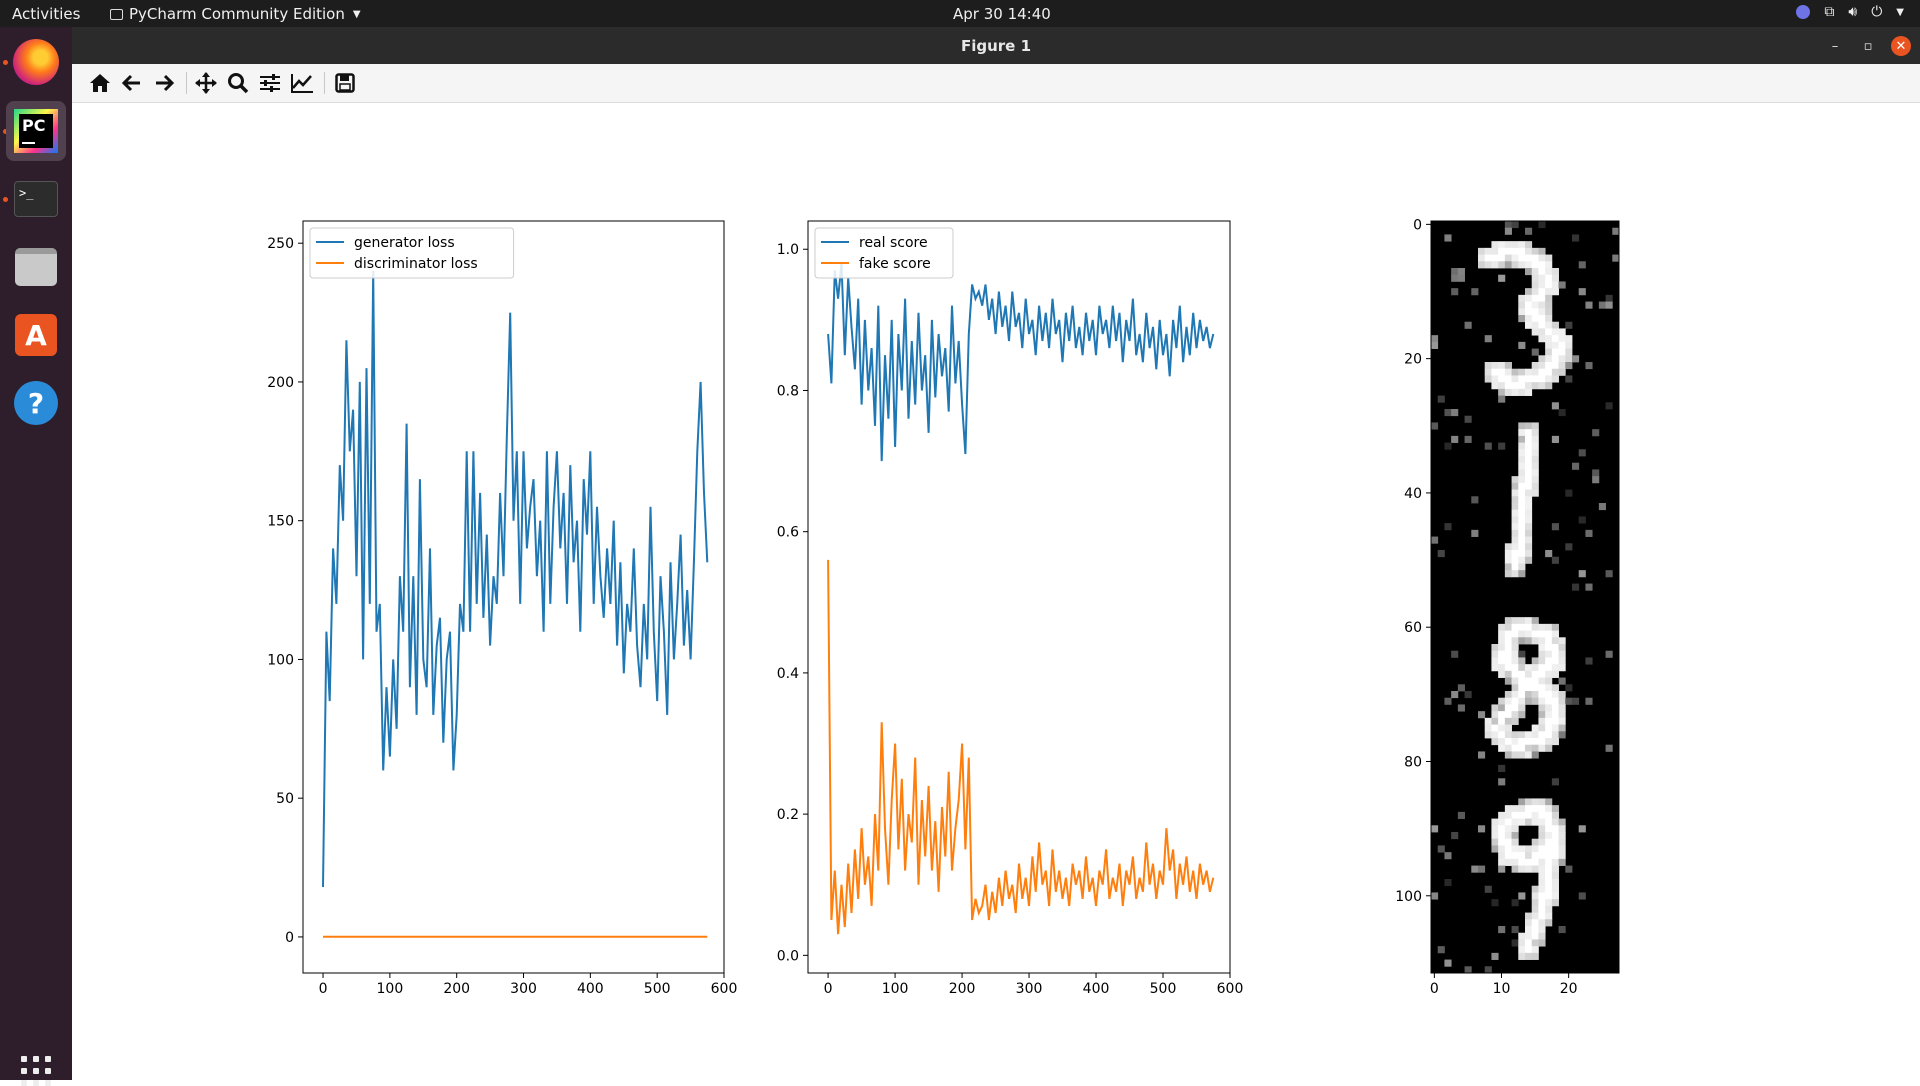 The image size is (1920, 1086). Describe the element at coordinates (36, 62) in the screenshot. I see `dock-firefox` at that location.